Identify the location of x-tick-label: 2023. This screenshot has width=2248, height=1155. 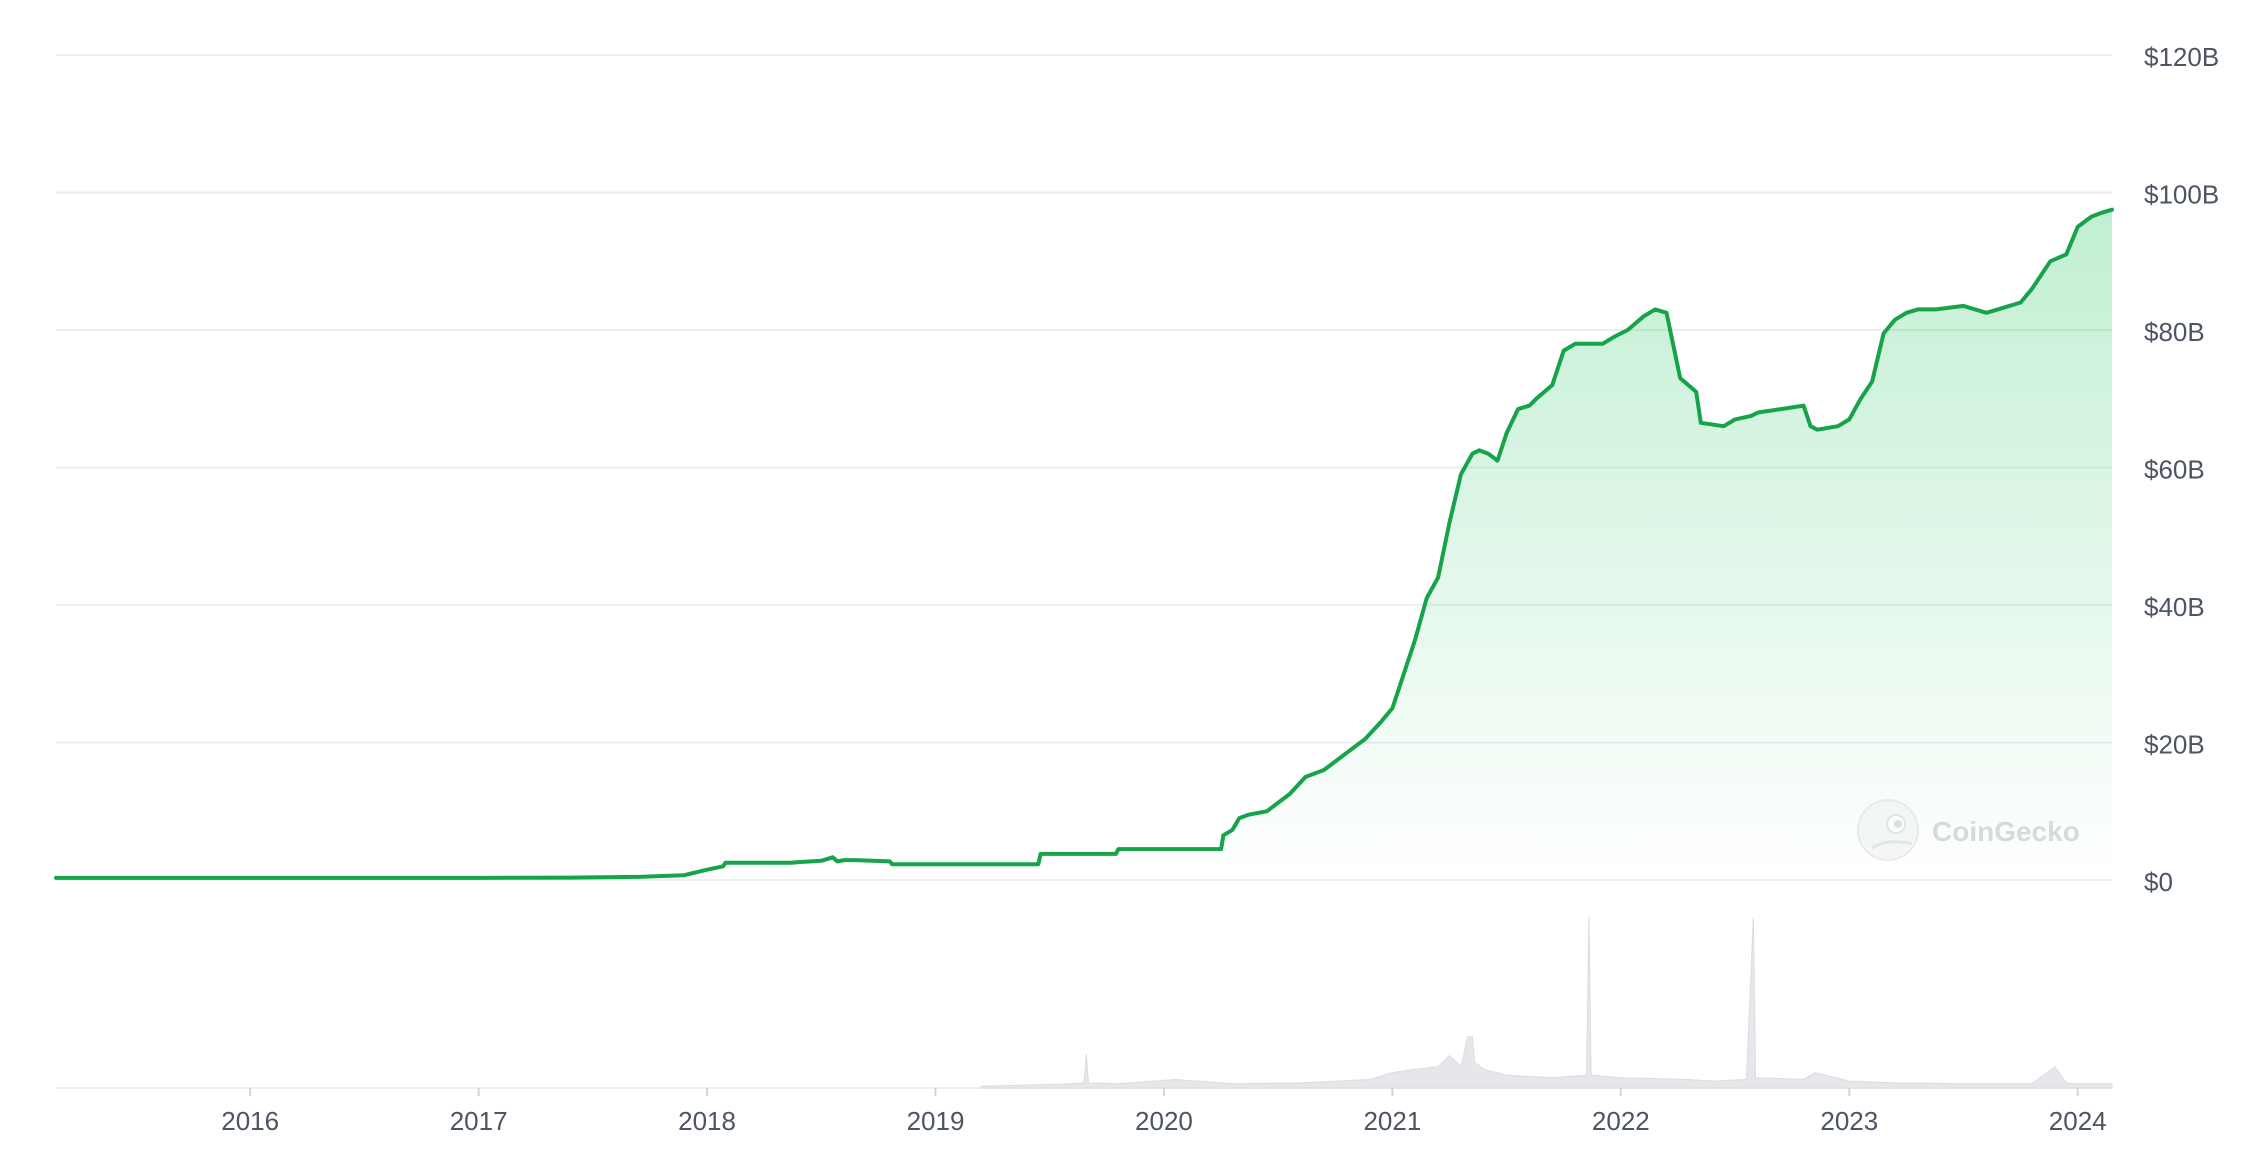
(1849, 1121).